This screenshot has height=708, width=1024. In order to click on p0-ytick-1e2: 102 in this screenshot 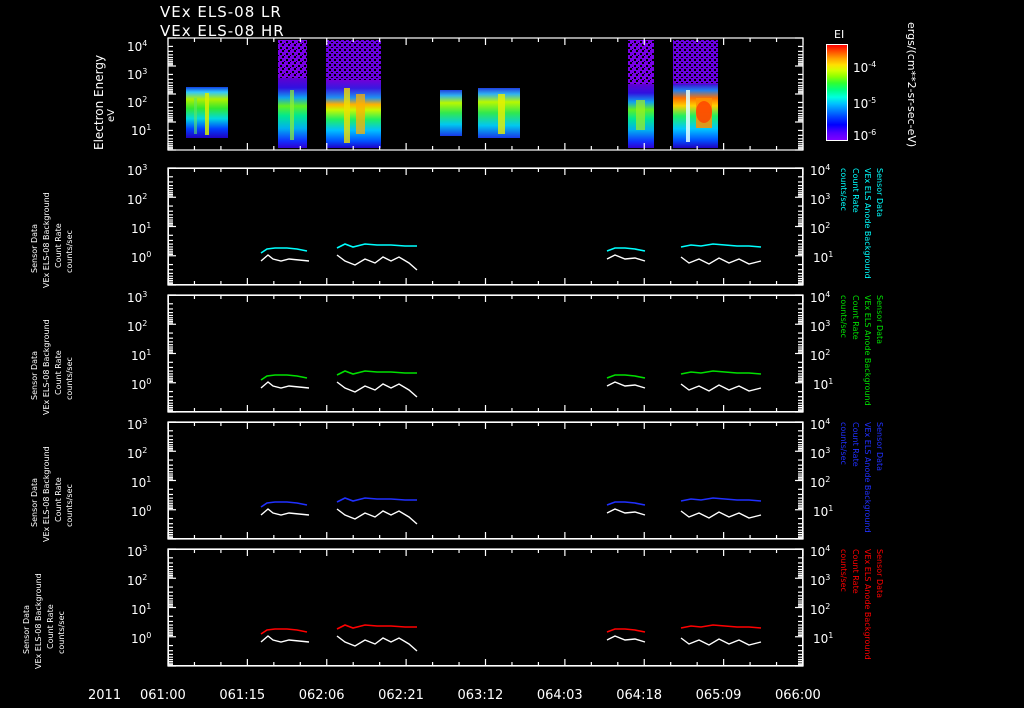, I will do `click(137, 102)`.